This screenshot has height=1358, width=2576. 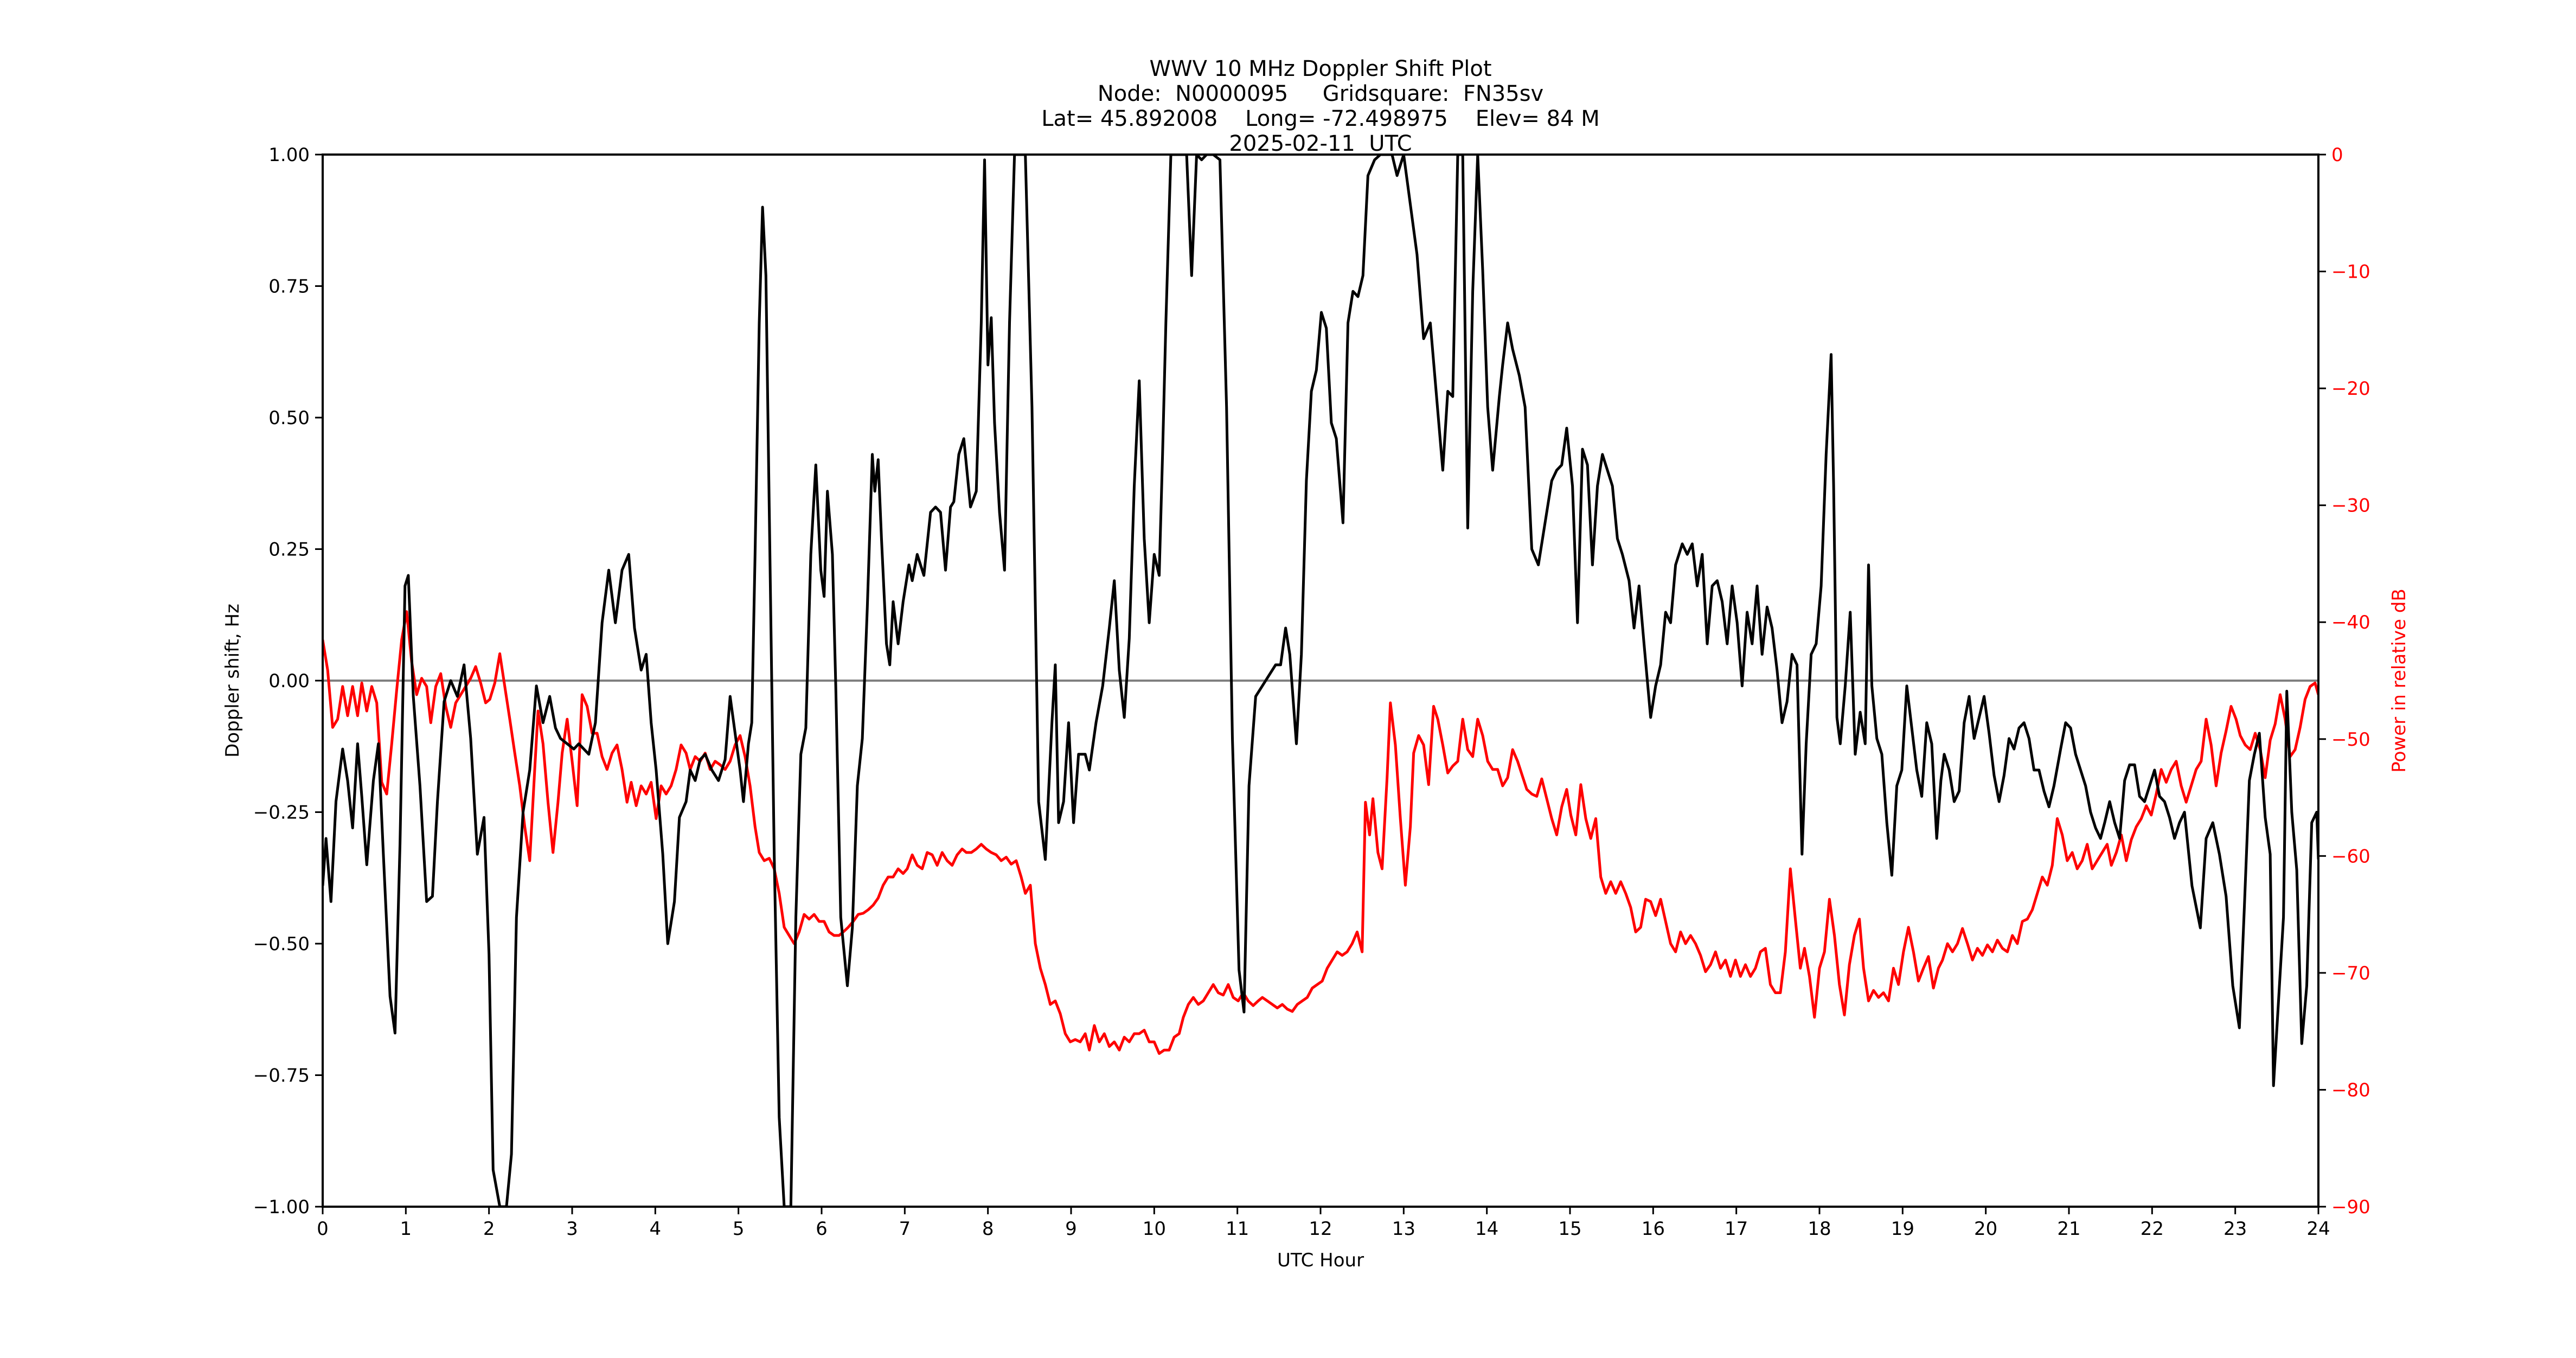 What do you see at coordinates (281, 813) in the screenshot?
I see `y-tick-label: −0.25` at bounding box center [281, 813].